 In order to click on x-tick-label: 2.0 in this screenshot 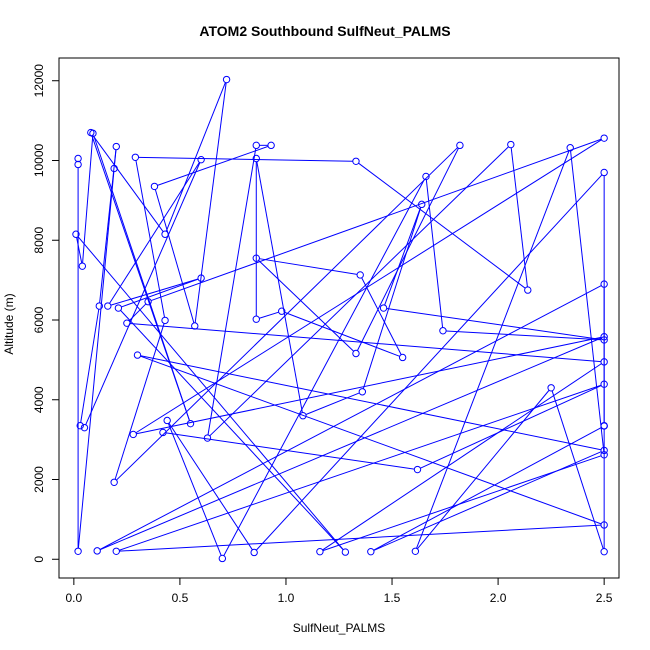, I will do `click(498, 598)`.